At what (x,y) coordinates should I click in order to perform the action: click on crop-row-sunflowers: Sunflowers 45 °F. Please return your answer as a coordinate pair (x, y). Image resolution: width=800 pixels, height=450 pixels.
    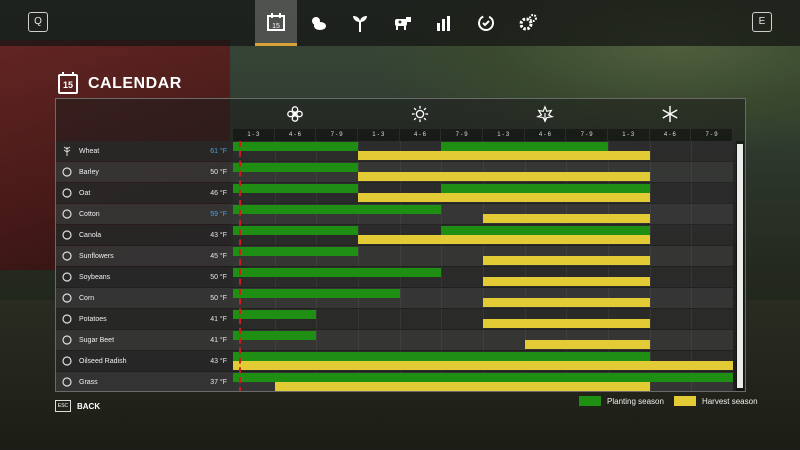
    Looking at the image, I should click on (394, 256).